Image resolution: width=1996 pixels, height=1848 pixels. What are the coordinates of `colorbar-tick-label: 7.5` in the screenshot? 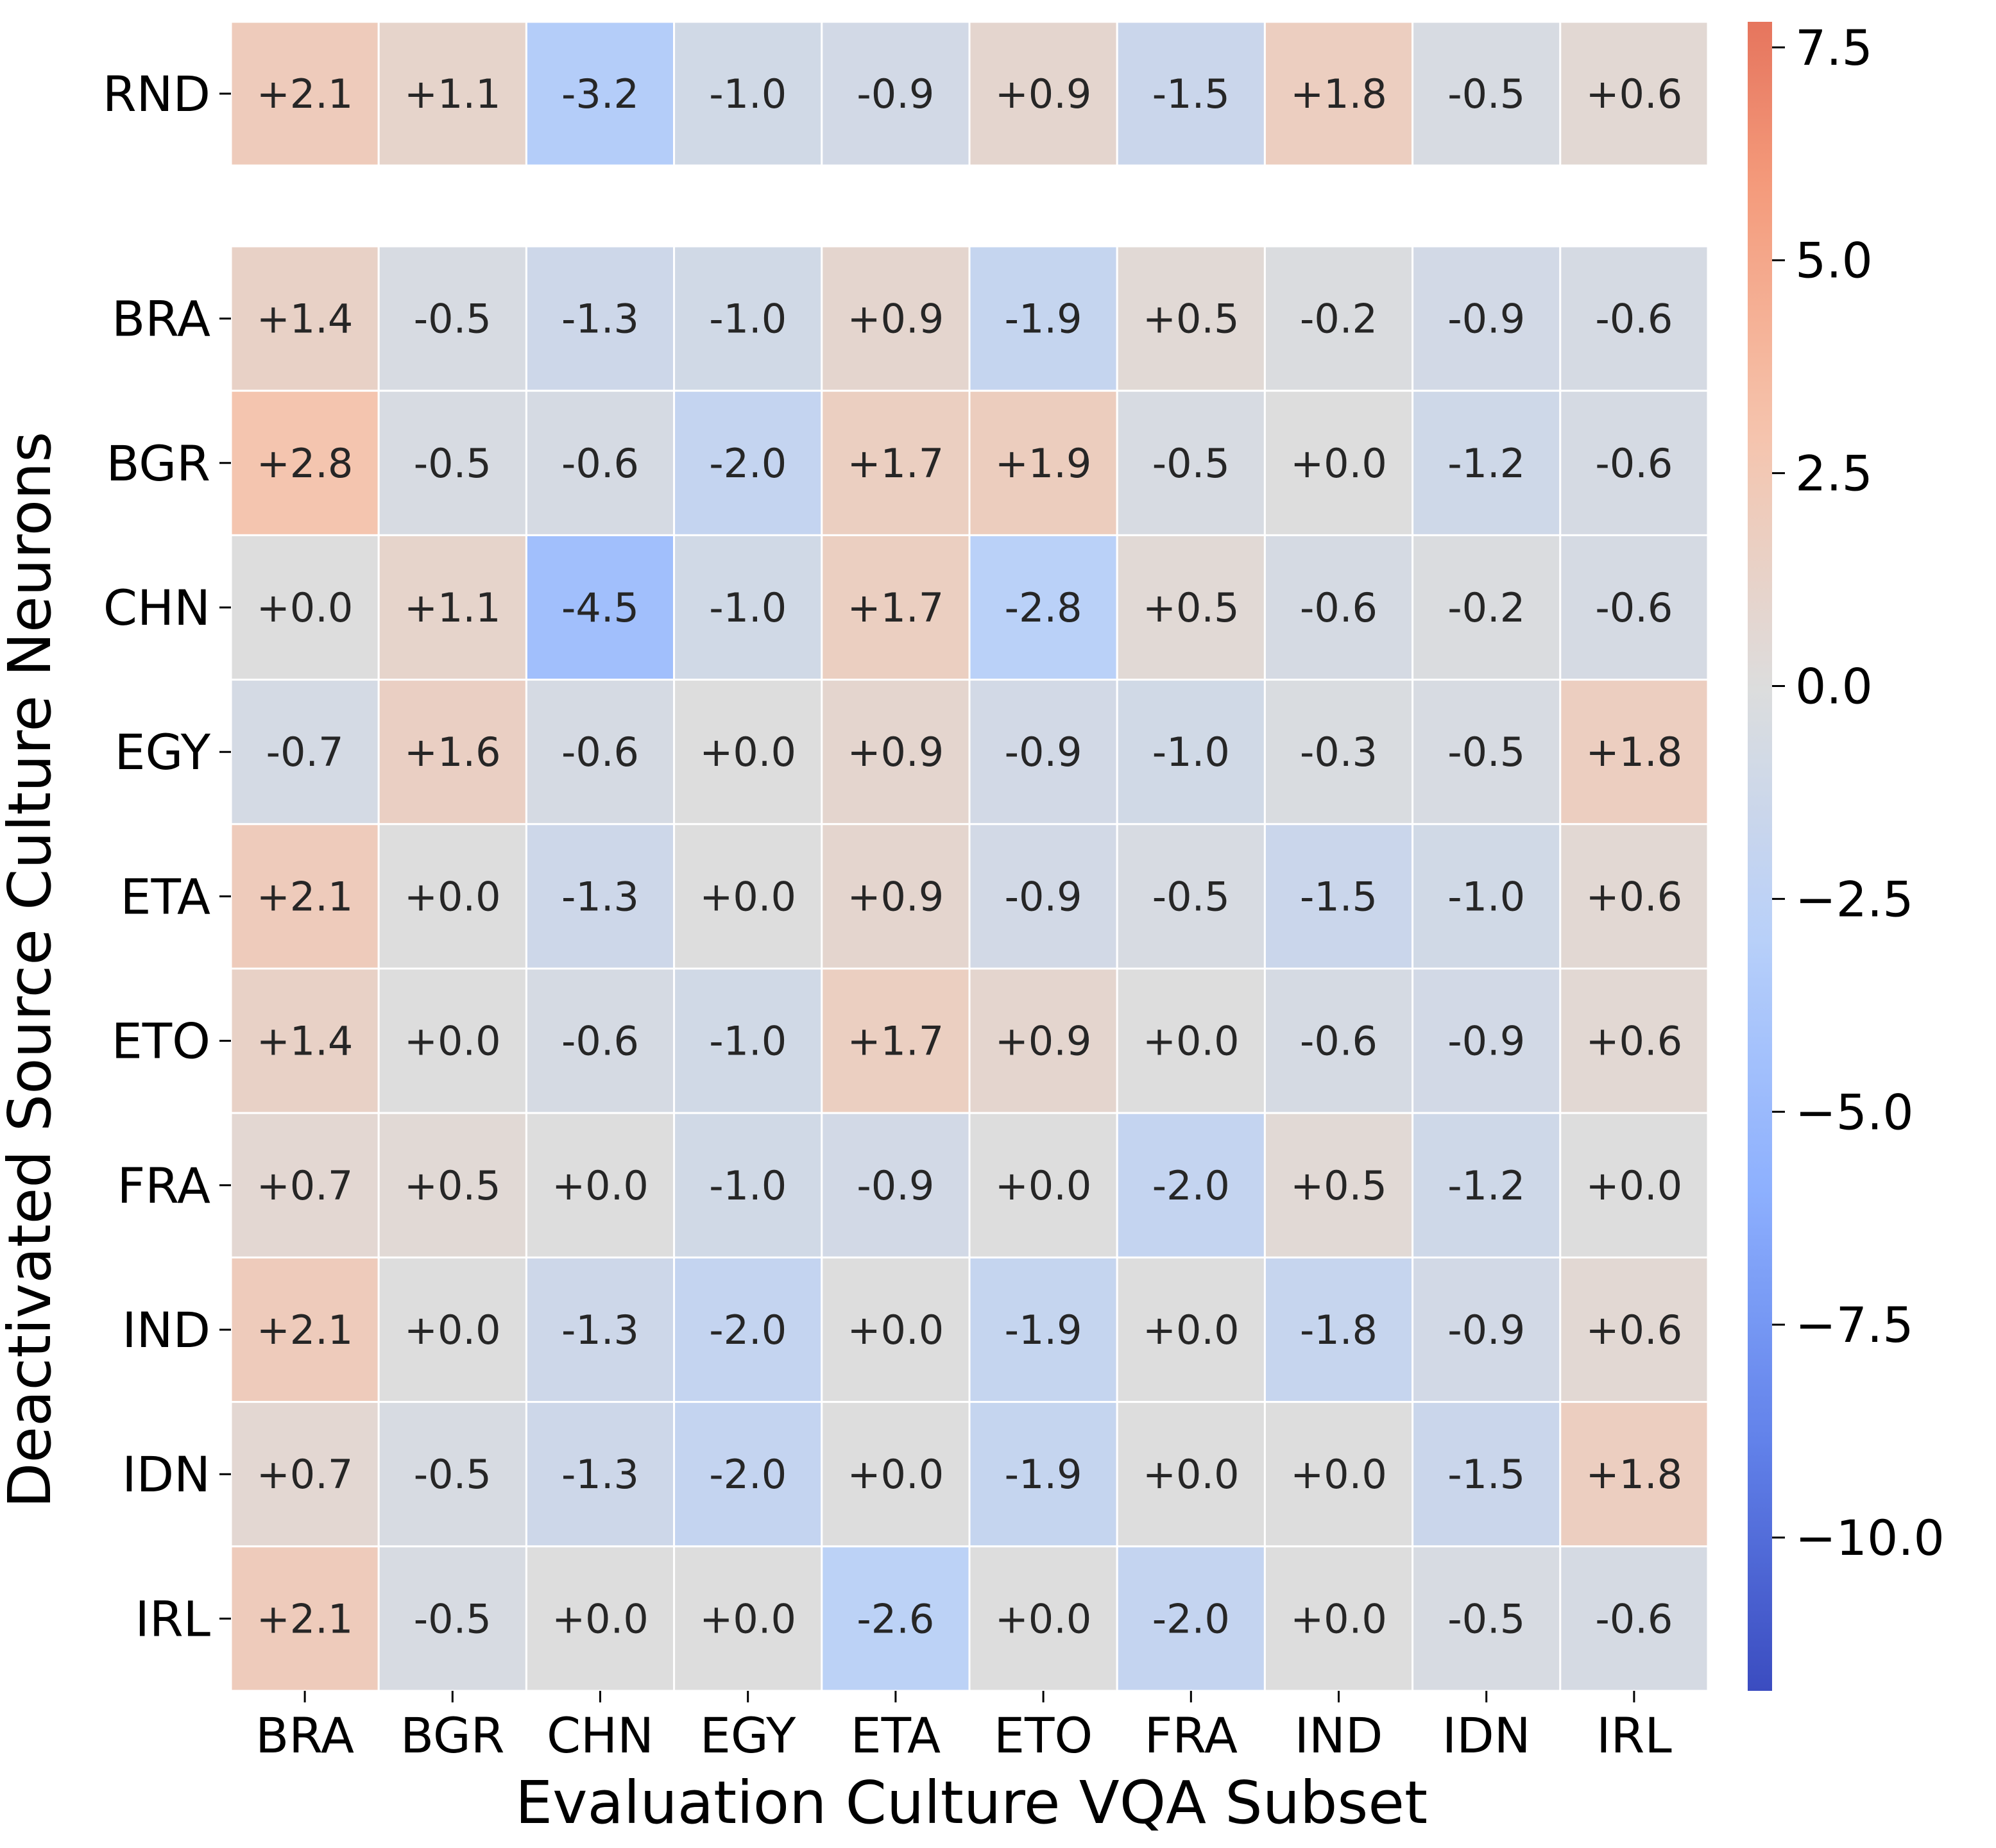 It's located at (1834, 47).